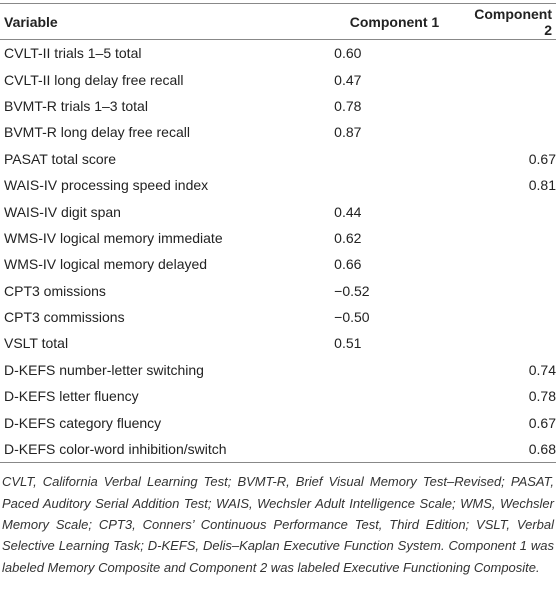  I want to click on table-row: WAIS-IV digit span 0.44, so click(278, 211).